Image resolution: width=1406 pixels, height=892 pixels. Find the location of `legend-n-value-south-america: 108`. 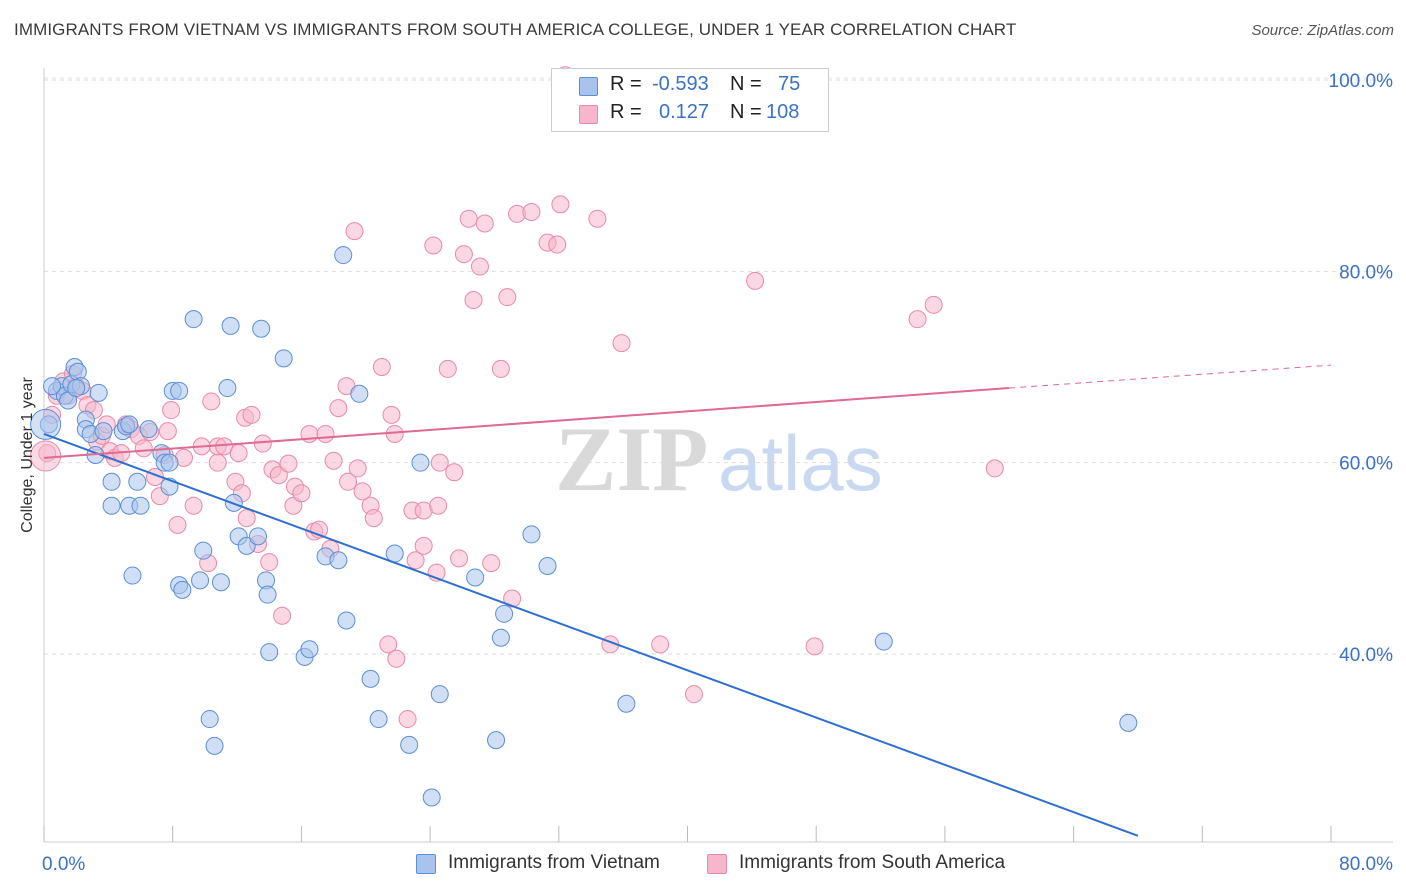

legend-n-value-south-america: 108 is located at coordinates (783, 112).